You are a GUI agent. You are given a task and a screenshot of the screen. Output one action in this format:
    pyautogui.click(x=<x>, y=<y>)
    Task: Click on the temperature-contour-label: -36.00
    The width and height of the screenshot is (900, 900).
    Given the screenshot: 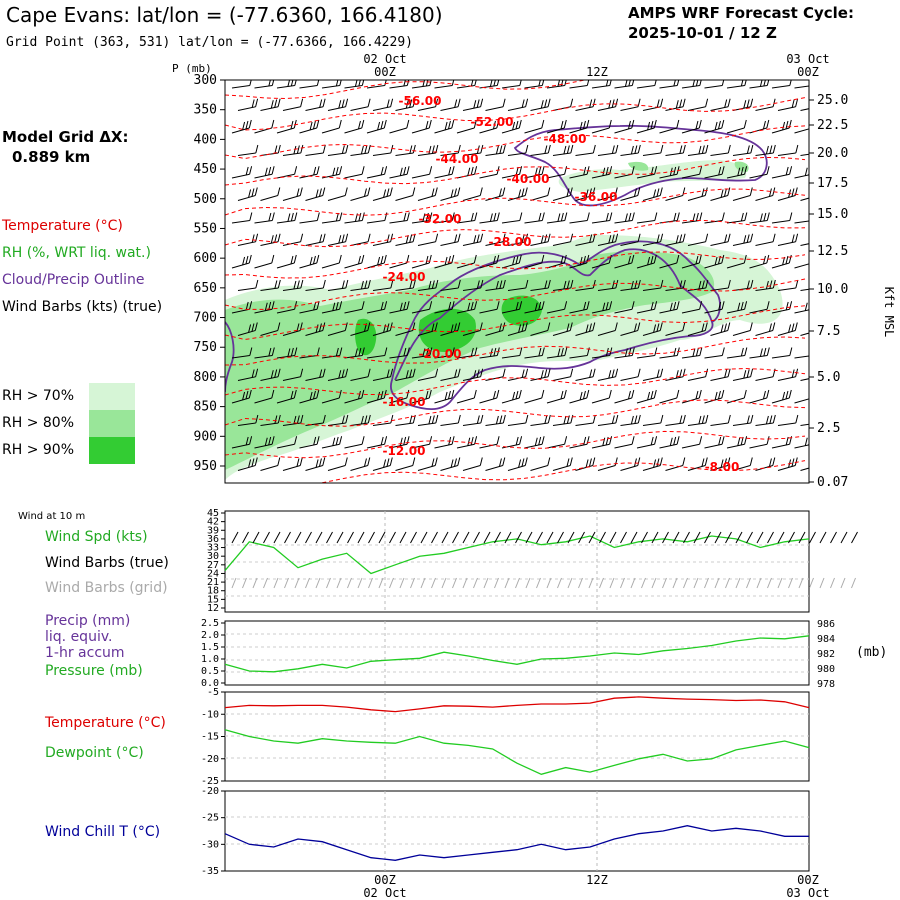 What is the action you would take?
    pyautogui.click(x=596, y=197)
    